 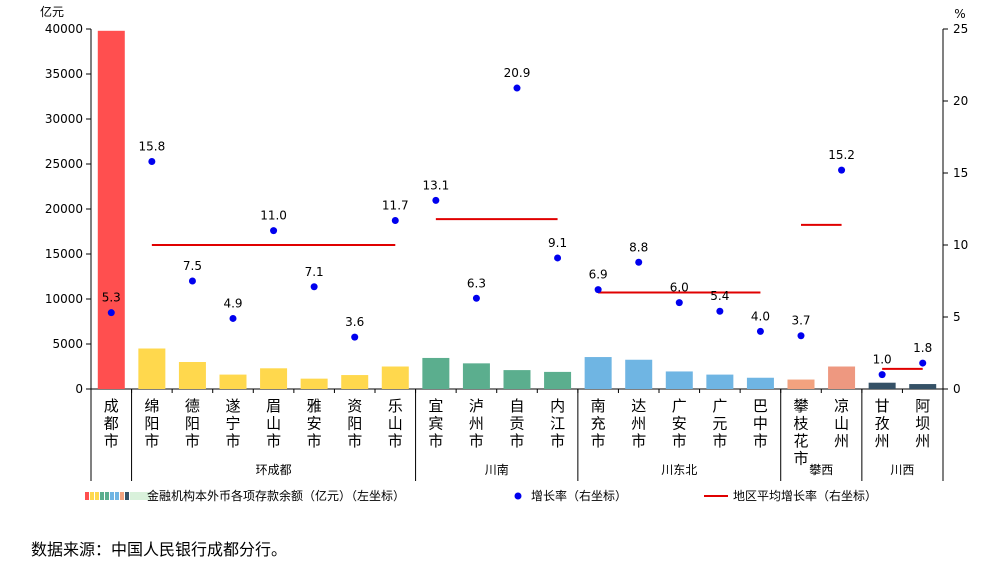 I want to click on right-axis-tick-label: 15, so click(x=960, y=173).